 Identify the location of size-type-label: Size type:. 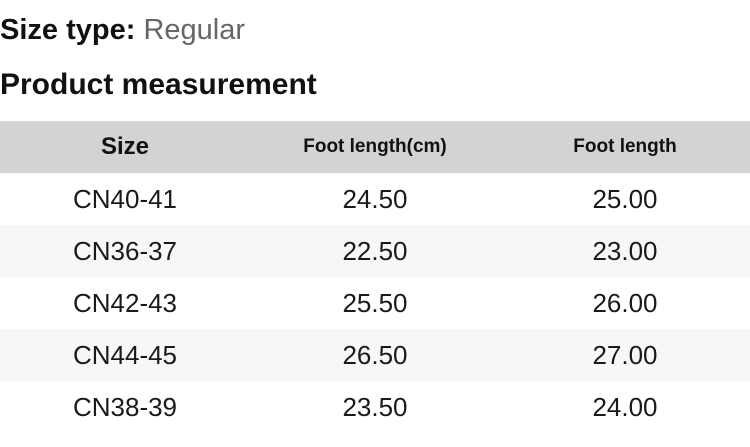
(68, 30).